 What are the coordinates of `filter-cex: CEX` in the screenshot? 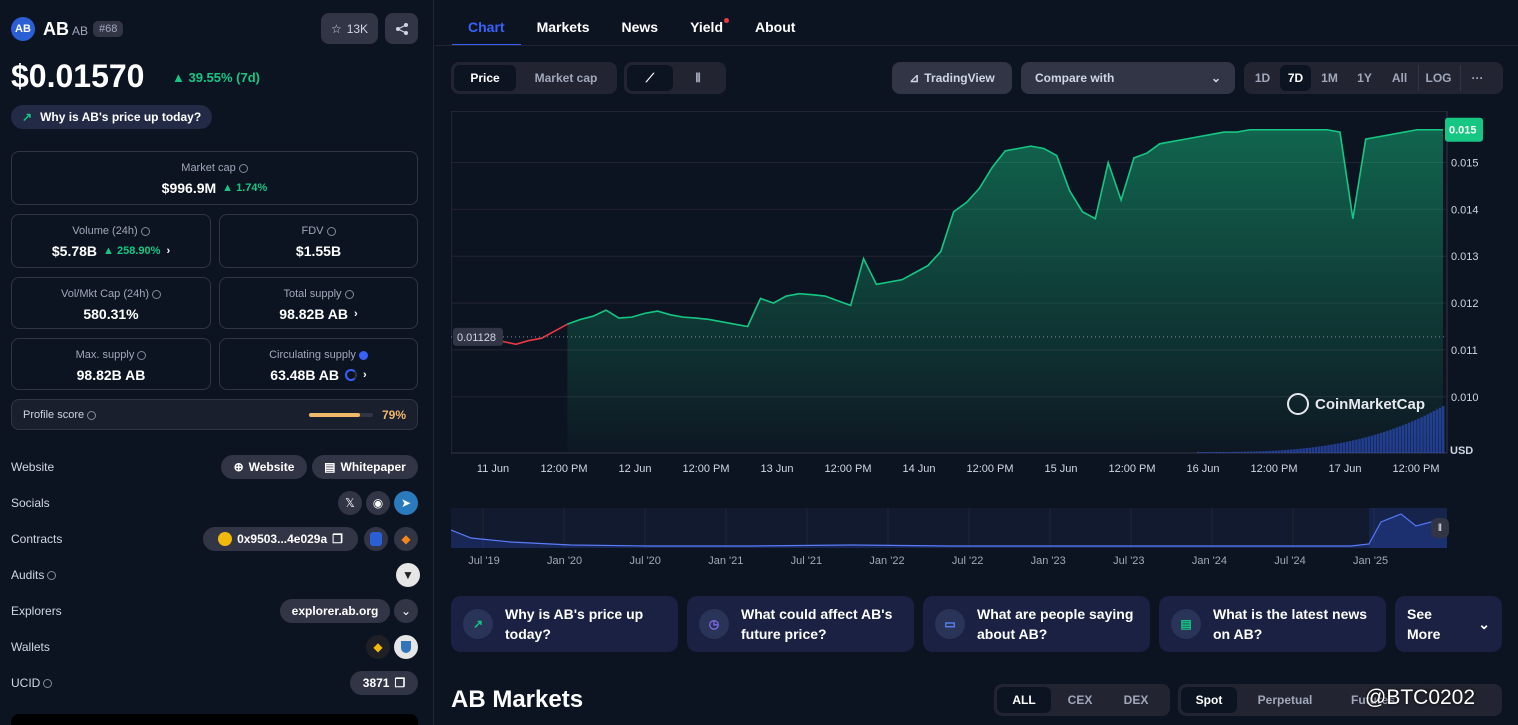 It's located at (1080, 700).